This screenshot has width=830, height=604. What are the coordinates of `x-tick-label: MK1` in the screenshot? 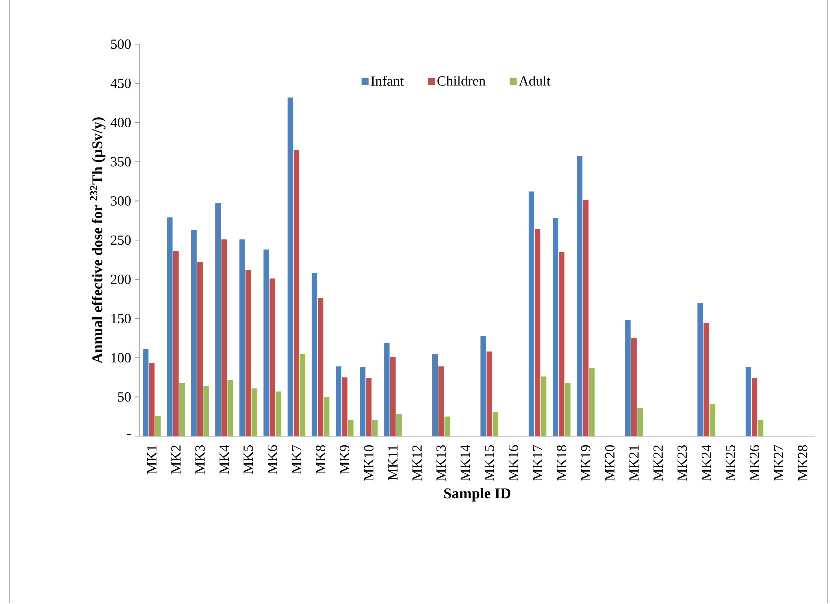 It's located at (152, 460).